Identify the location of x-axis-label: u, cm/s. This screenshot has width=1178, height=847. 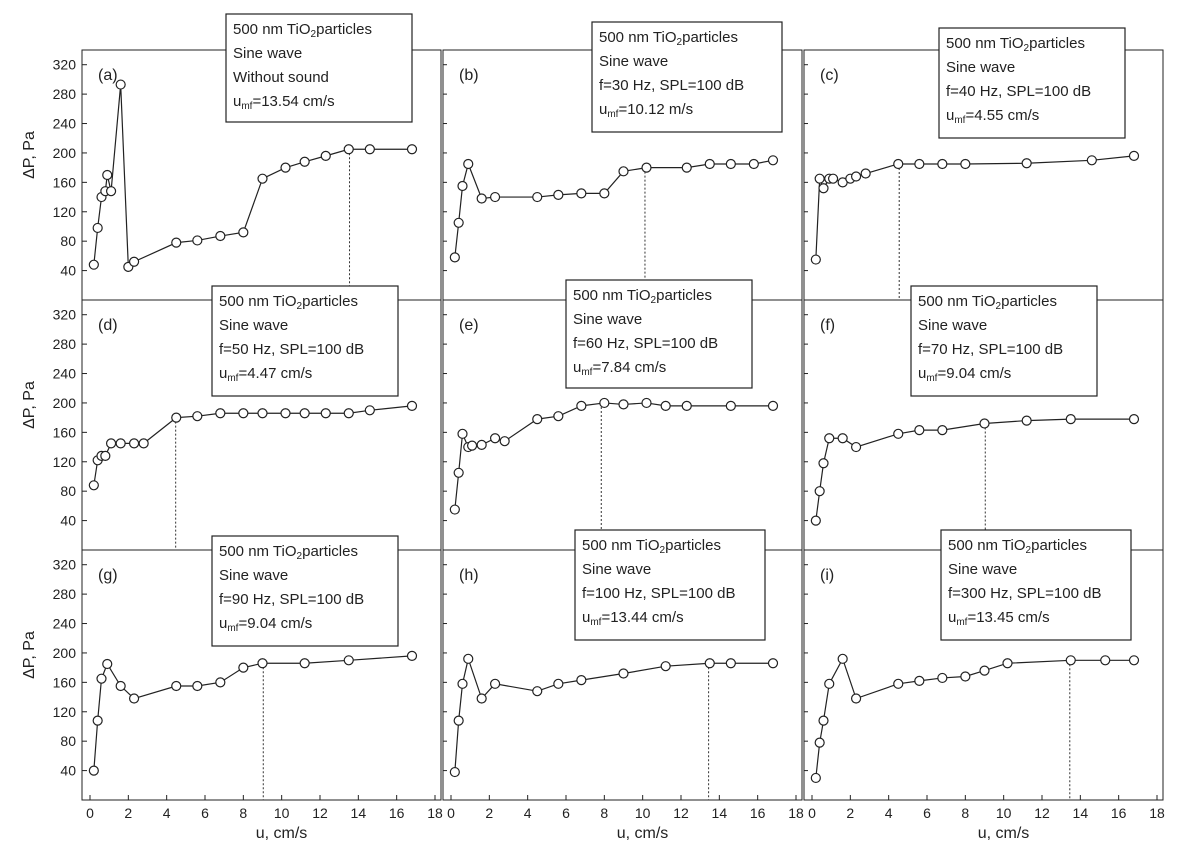
(643, 833).